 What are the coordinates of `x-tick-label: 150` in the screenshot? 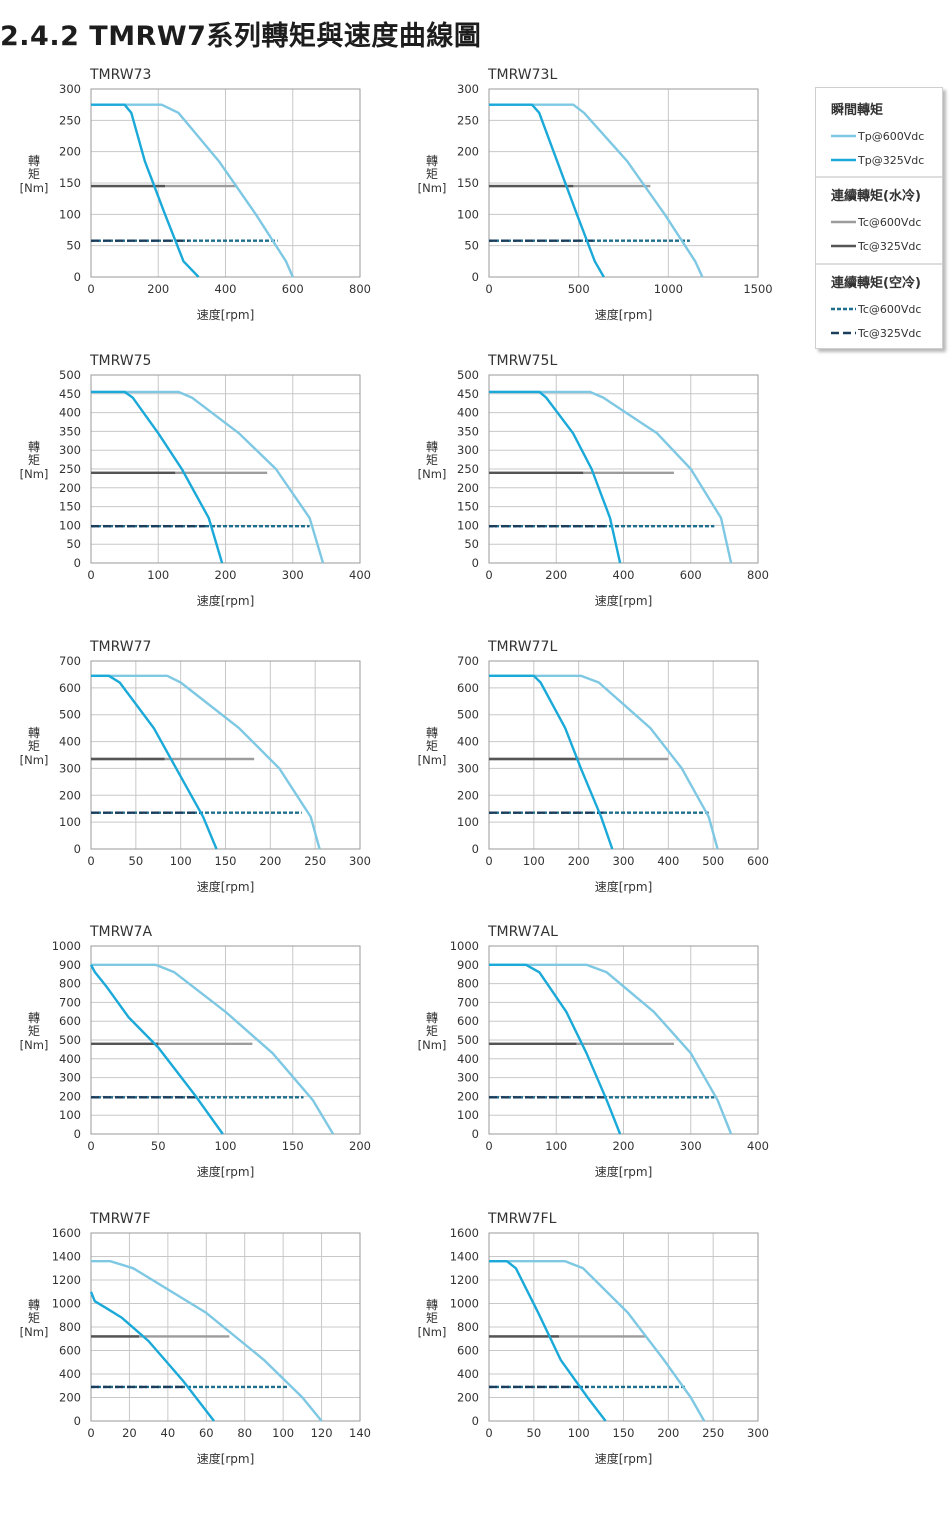 It's located at (624, 1433).